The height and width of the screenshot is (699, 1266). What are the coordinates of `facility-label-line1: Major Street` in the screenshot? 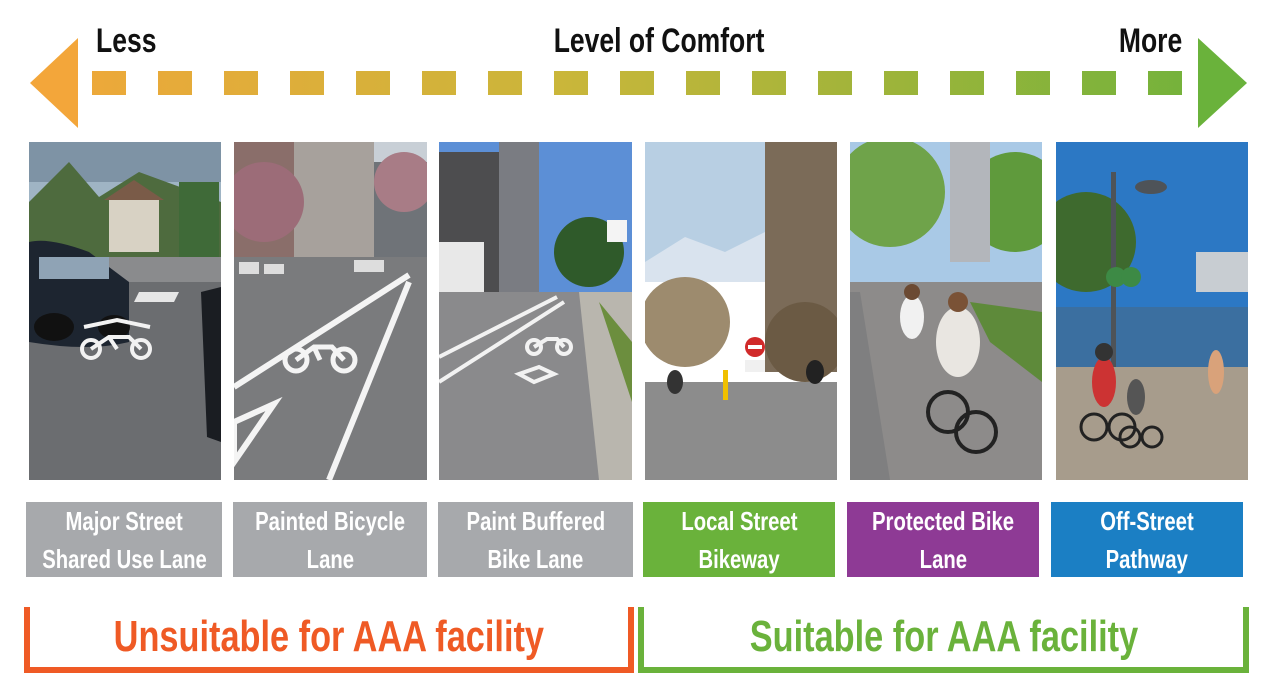 It's located at (124, 520).